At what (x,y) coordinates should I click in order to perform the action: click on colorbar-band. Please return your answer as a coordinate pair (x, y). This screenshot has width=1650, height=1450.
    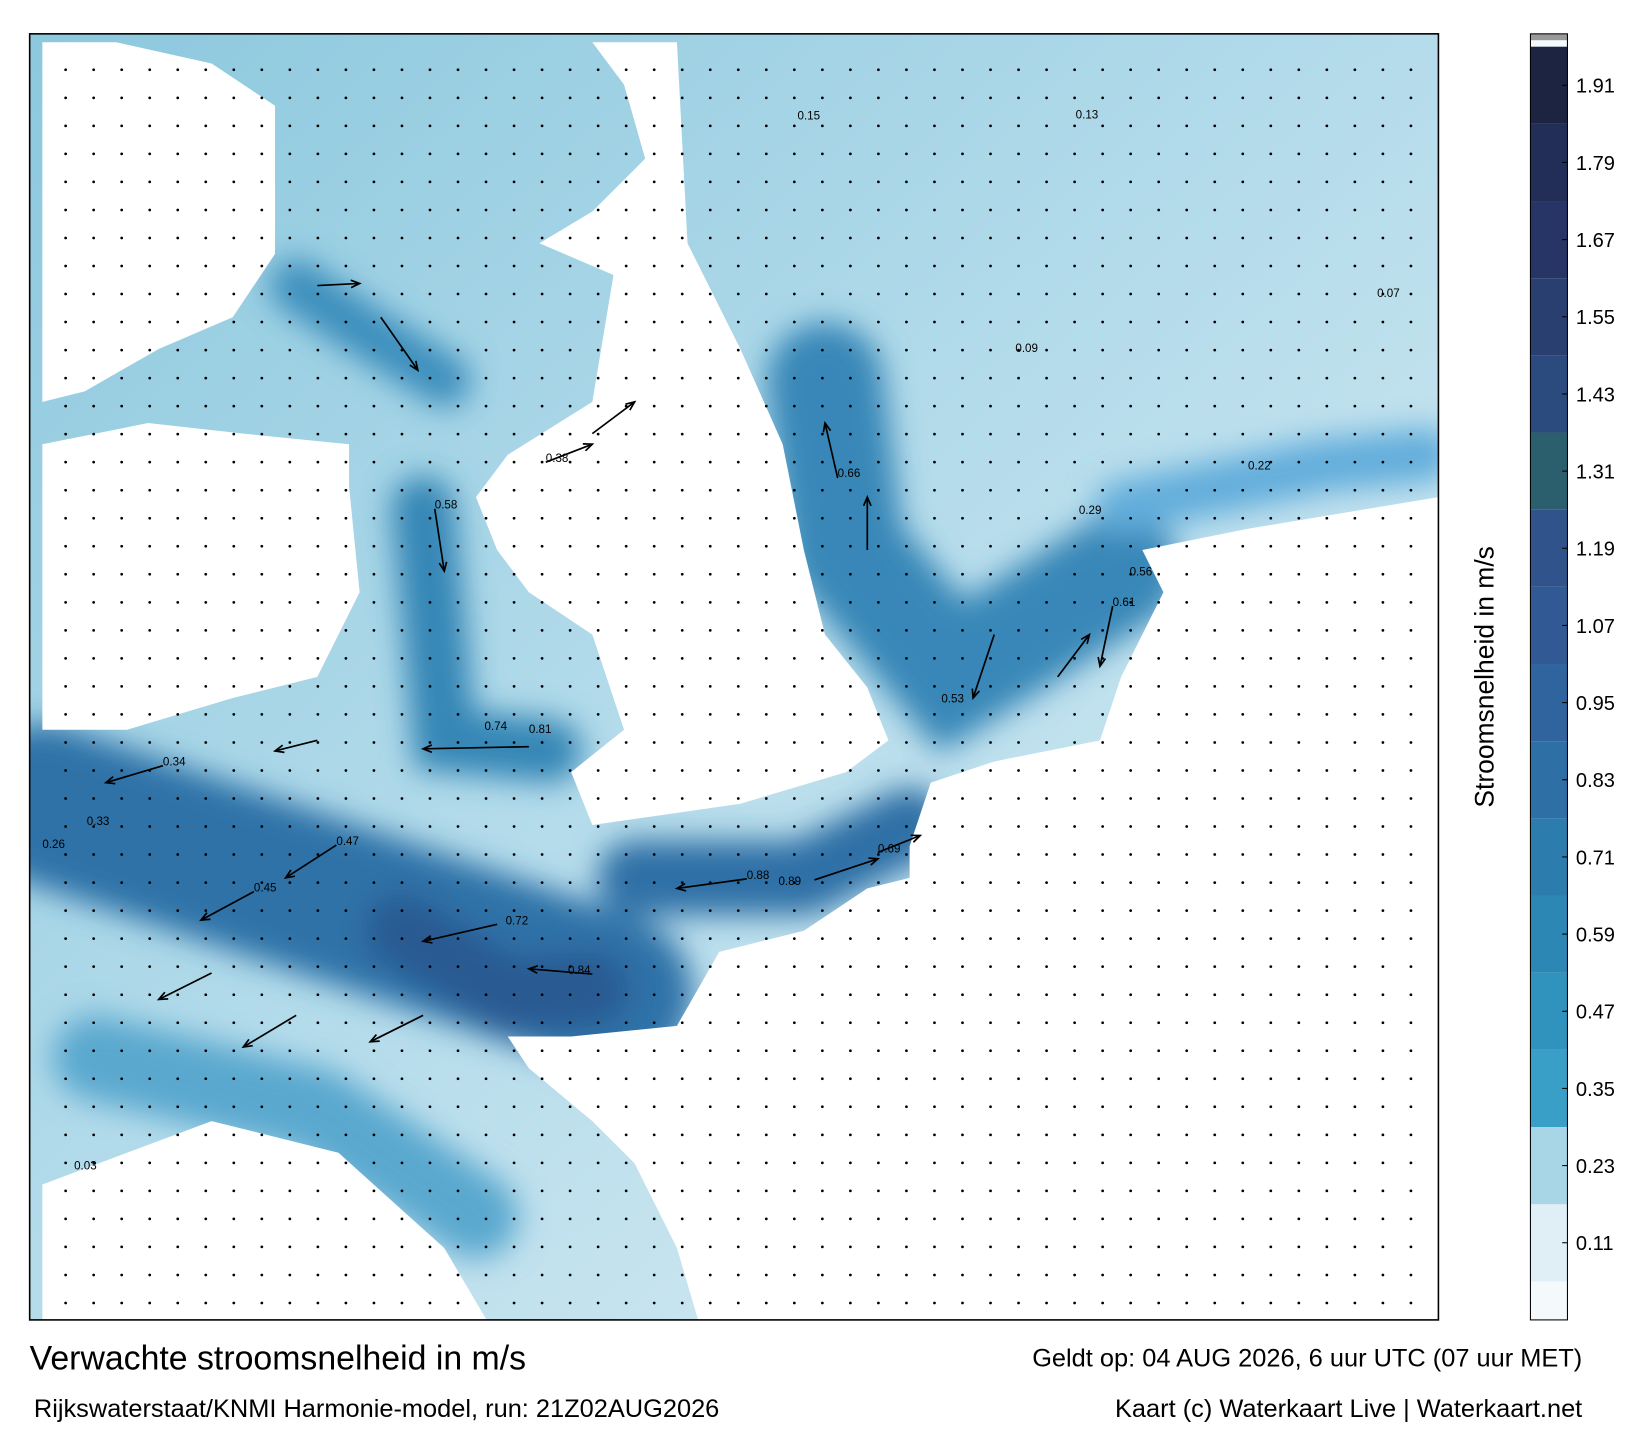
    Looking at the image, I should click on (1549, 703).